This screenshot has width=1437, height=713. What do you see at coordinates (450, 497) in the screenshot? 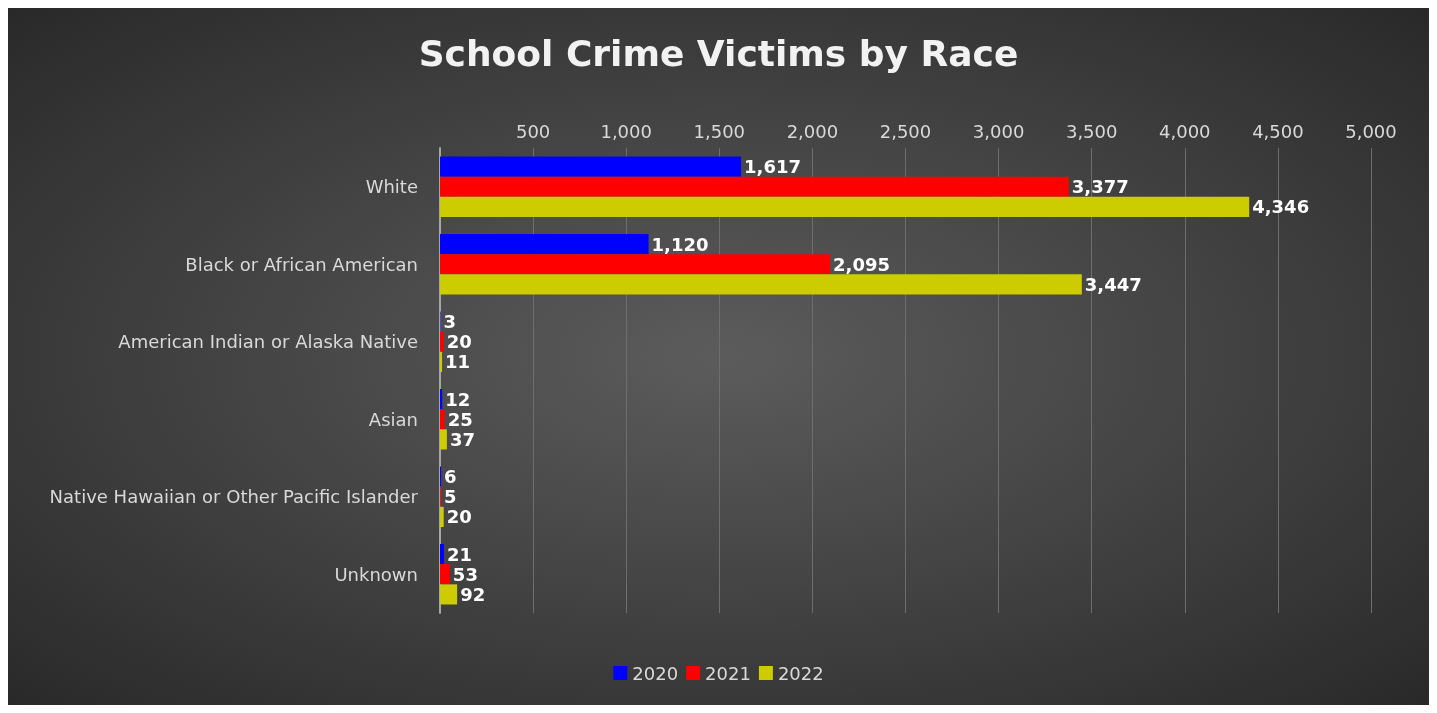
I see `data-label: 5` at bounding box center [450, 497].